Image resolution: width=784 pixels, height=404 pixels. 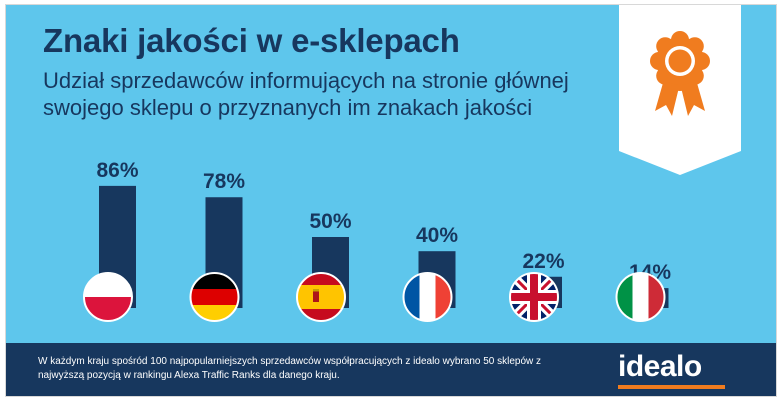 What do you see at coordinates (224, 181) in the screenshot?
I see `value-label: 78%` at bounding box center [224, 181].